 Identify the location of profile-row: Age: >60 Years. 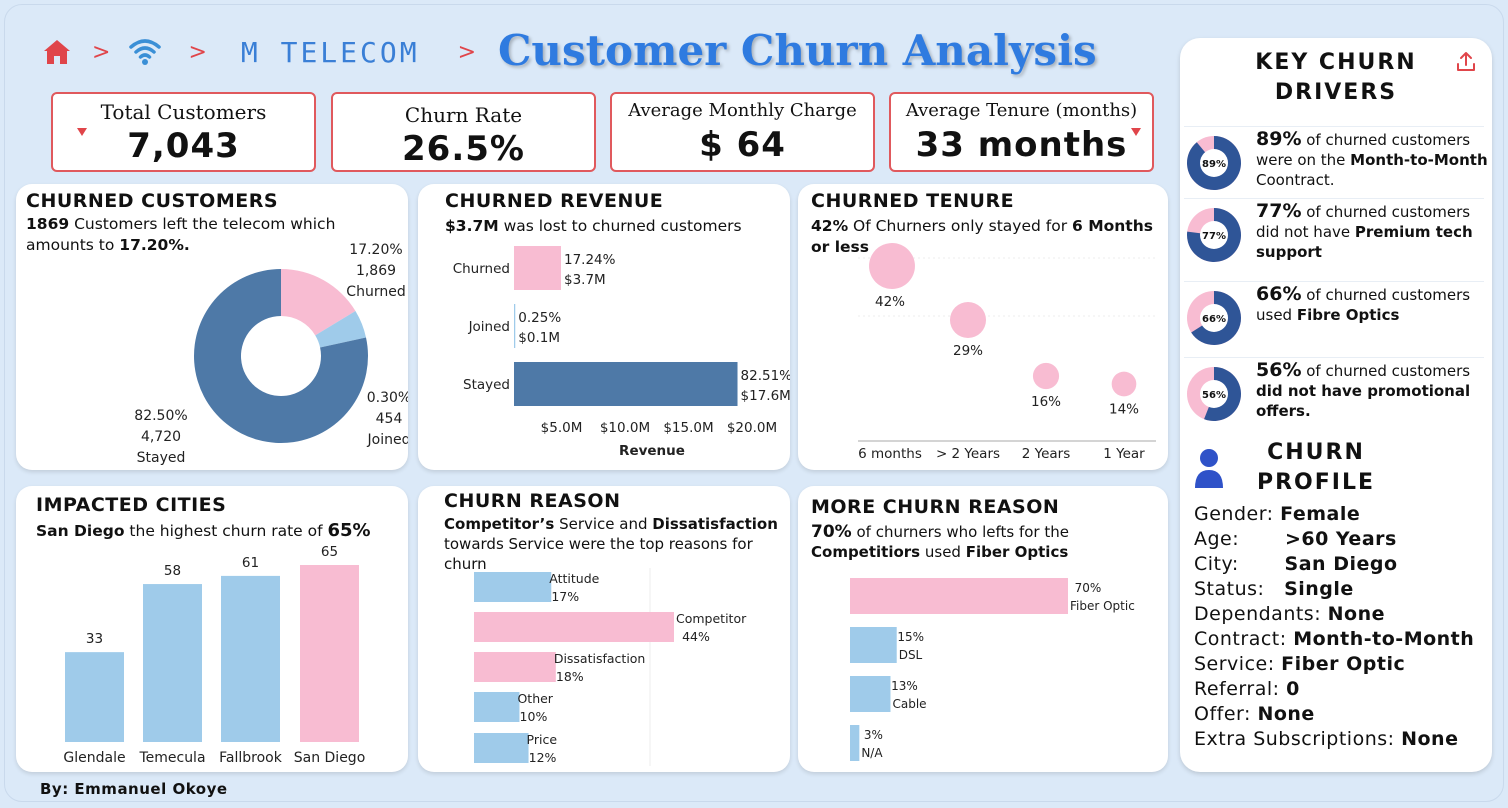
(1334, 539).